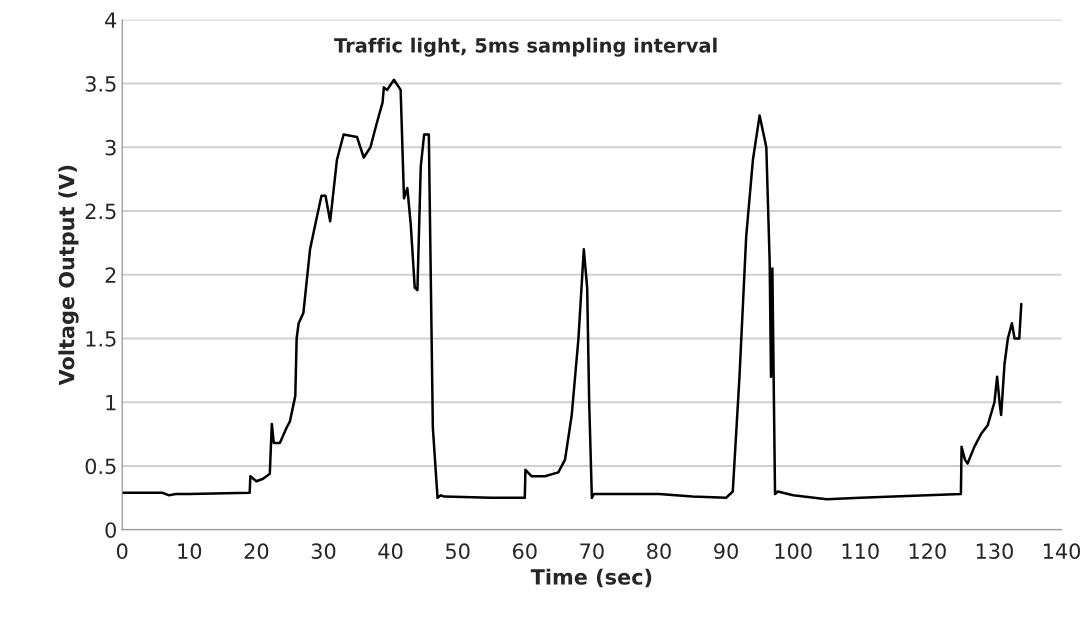  I want to click on x-tick-label: 10, so click(190, 551).